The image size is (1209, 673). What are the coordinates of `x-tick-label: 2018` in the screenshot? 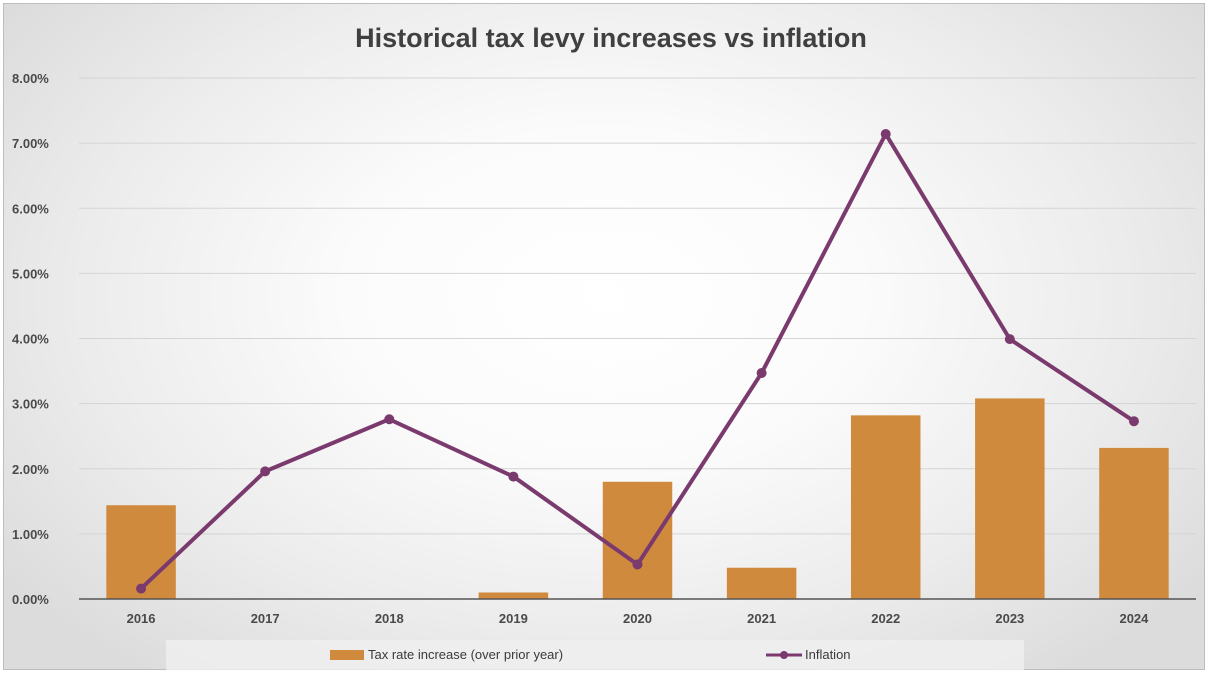 It's located at (389, 618).